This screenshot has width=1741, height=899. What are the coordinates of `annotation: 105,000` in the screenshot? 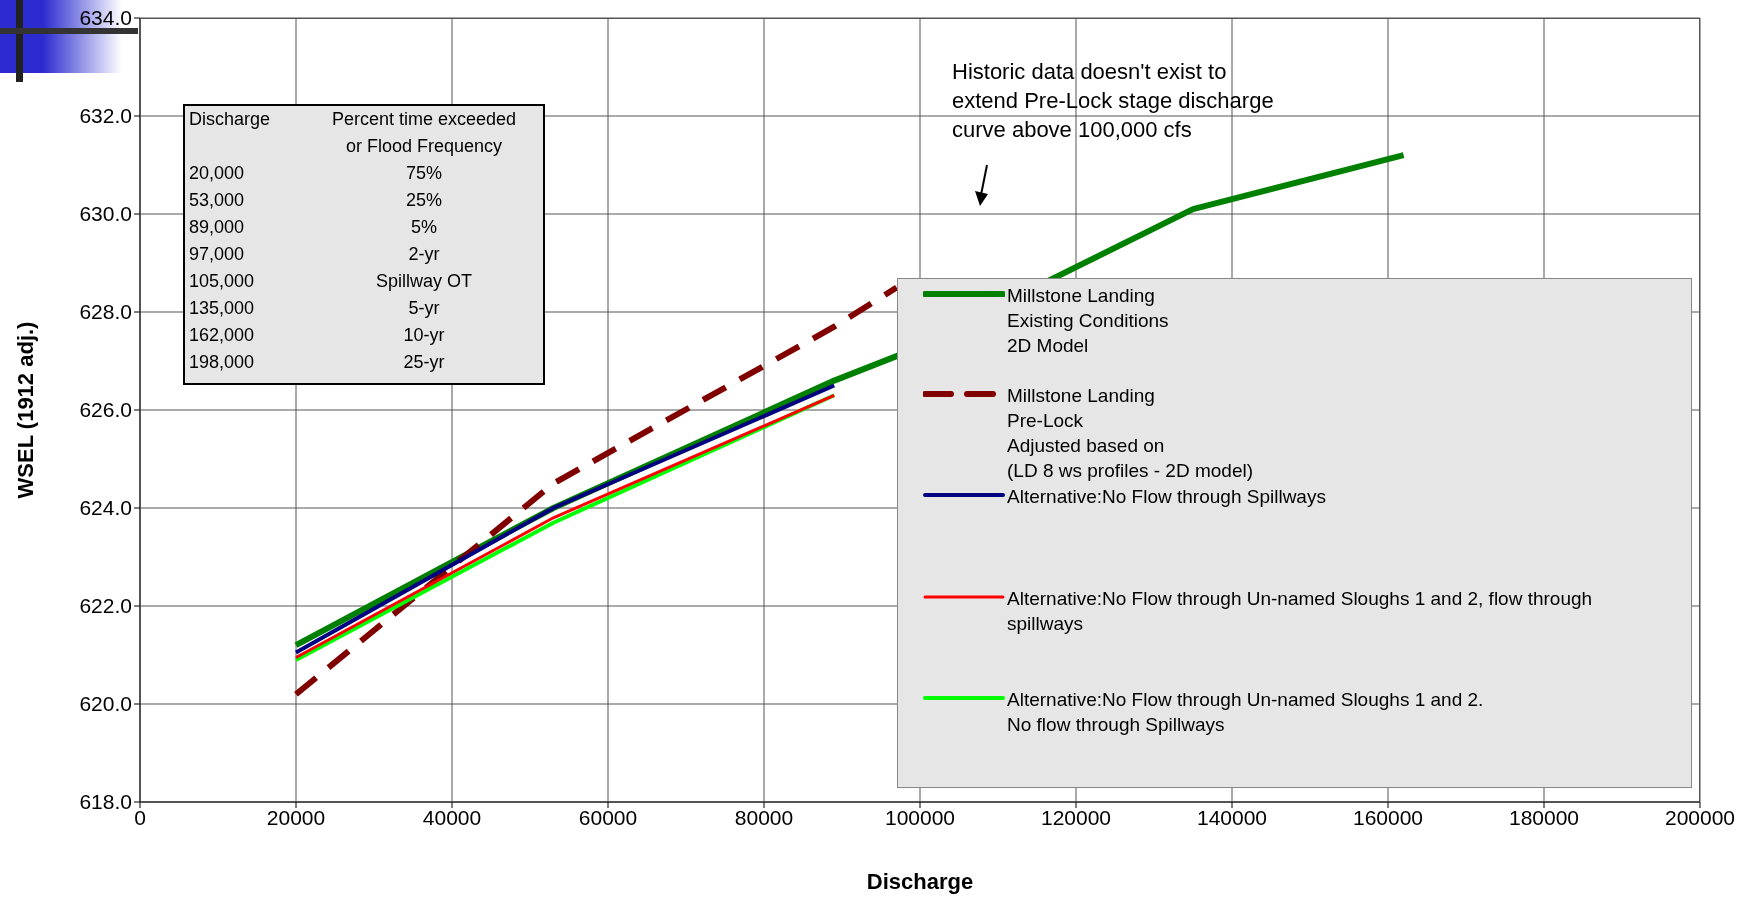 It's located at (222, 281).